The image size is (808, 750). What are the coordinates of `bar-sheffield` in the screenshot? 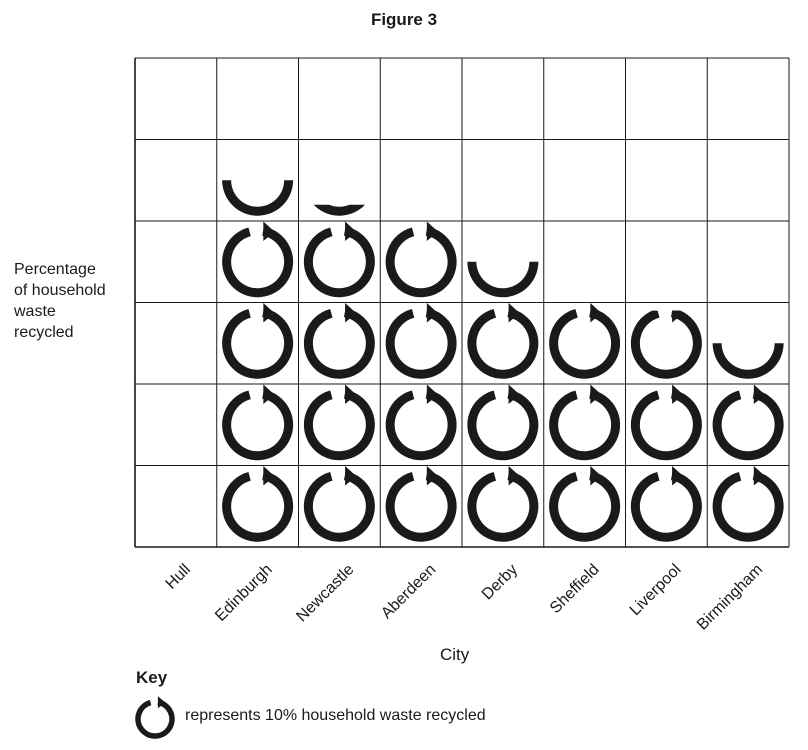 It's located at (585, 422).